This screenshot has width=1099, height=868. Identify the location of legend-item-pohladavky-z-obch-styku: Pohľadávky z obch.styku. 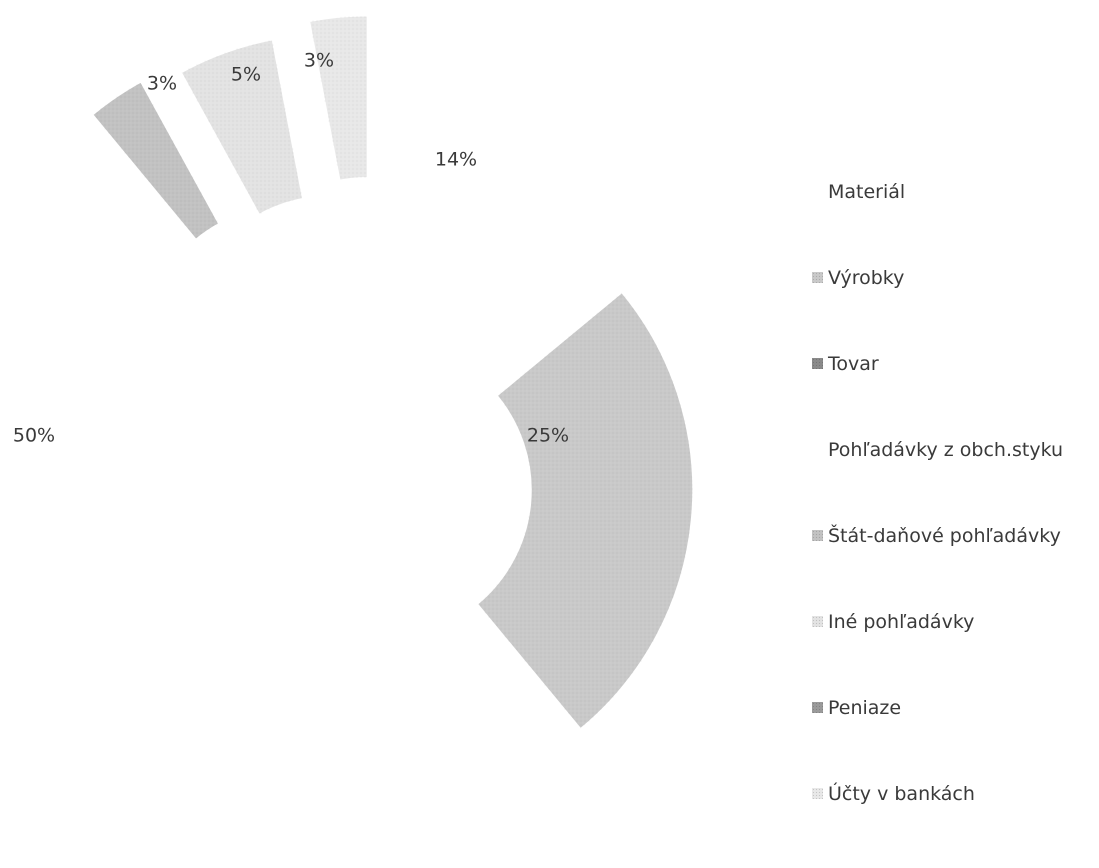
(955, 481).